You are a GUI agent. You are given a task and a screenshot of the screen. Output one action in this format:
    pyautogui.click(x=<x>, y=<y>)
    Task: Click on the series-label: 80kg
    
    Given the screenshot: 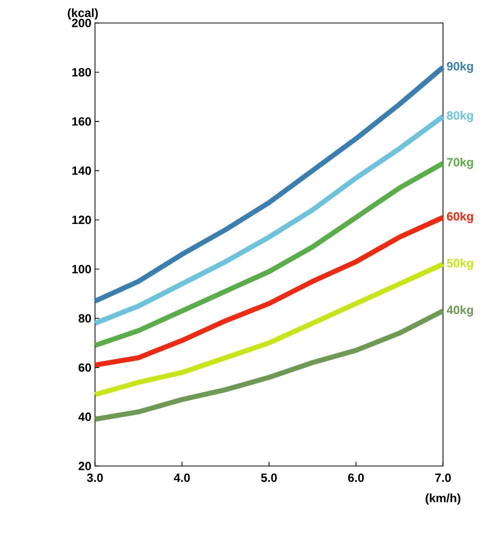 What is the action you would take?
    pyautogui.click(x=459, y=116)
    